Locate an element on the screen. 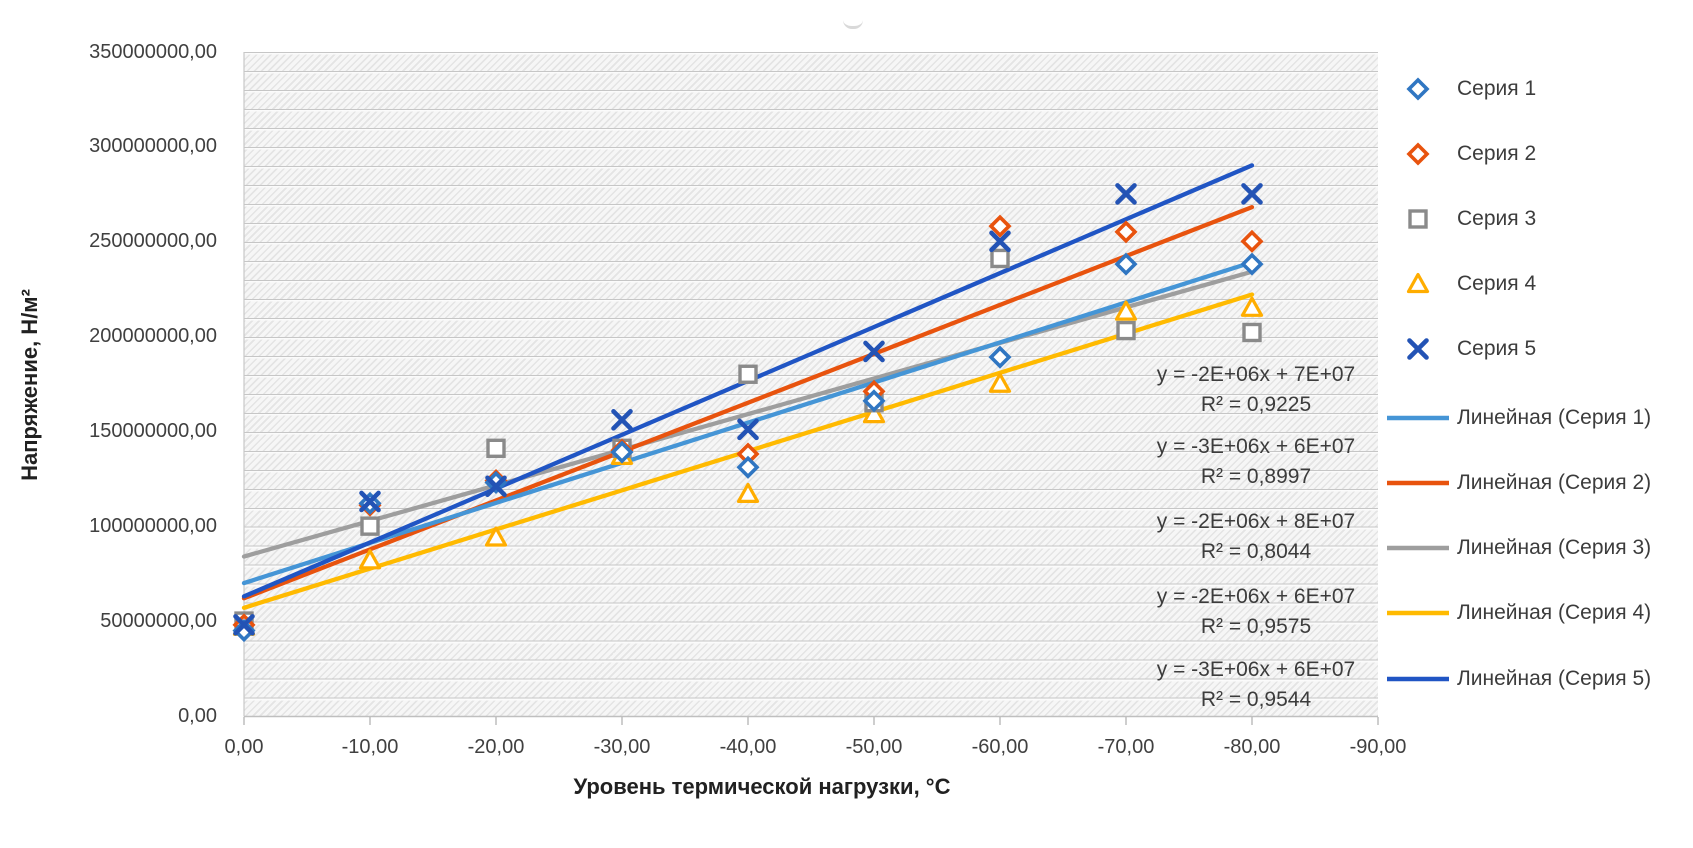 Image resolution: width=1693 pixels, height=848 pixels. x-tick-label: -80,00 is located at coordinates (1252, 747).